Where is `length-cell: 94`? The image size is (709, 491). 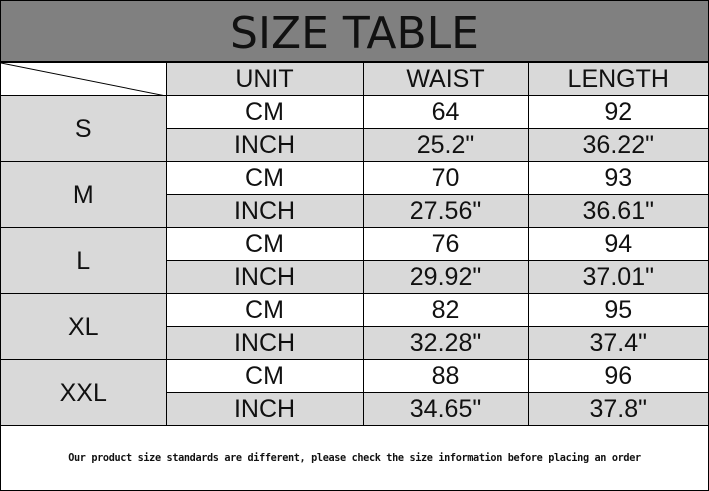
length-cell: 94 is located at coordinates (617, 244).